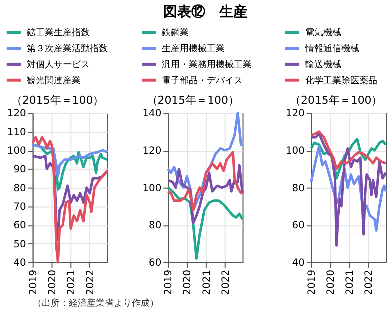 This screenshot has width=392, height=330. Describe the element at coordinates (58, 64) in the screenshot. I see `legend-label: 対個人サービス` at that location.